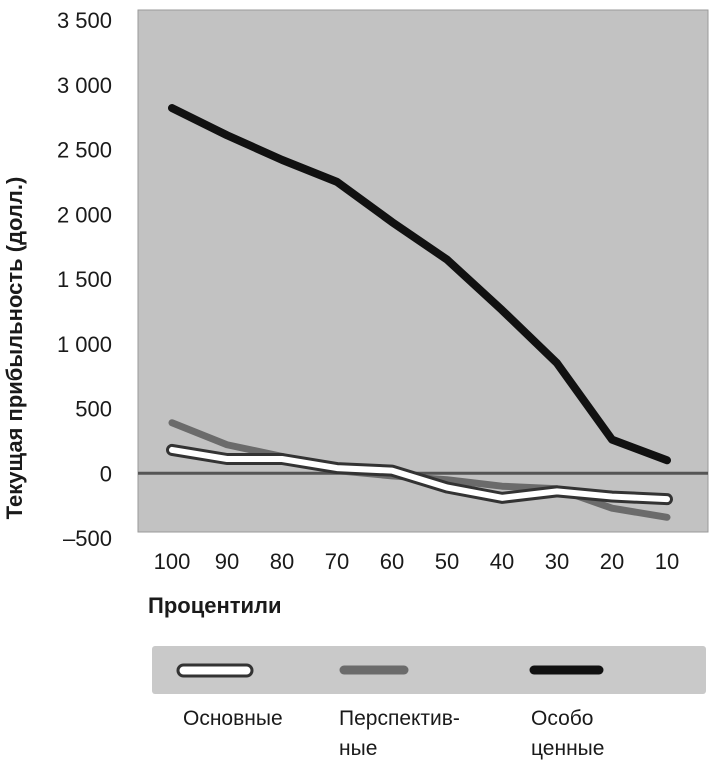  Describe the element at coordinates (227, 561) in the screenshot. I see `x-tick-label: 90` at that location.